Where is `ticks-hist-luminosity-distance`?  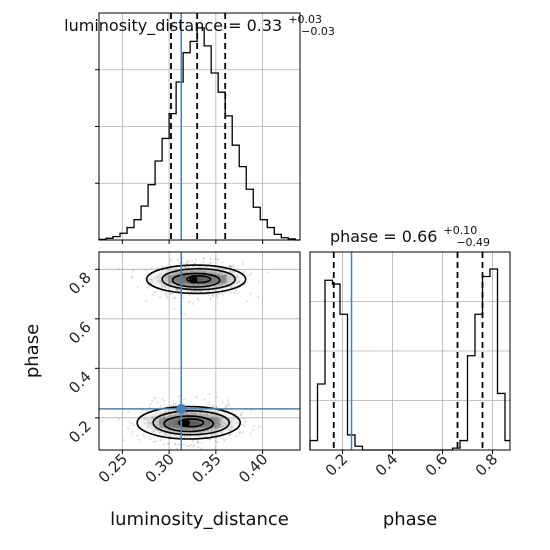 ticks-hist-luminosity-distance is located at coordinates (179, 156).